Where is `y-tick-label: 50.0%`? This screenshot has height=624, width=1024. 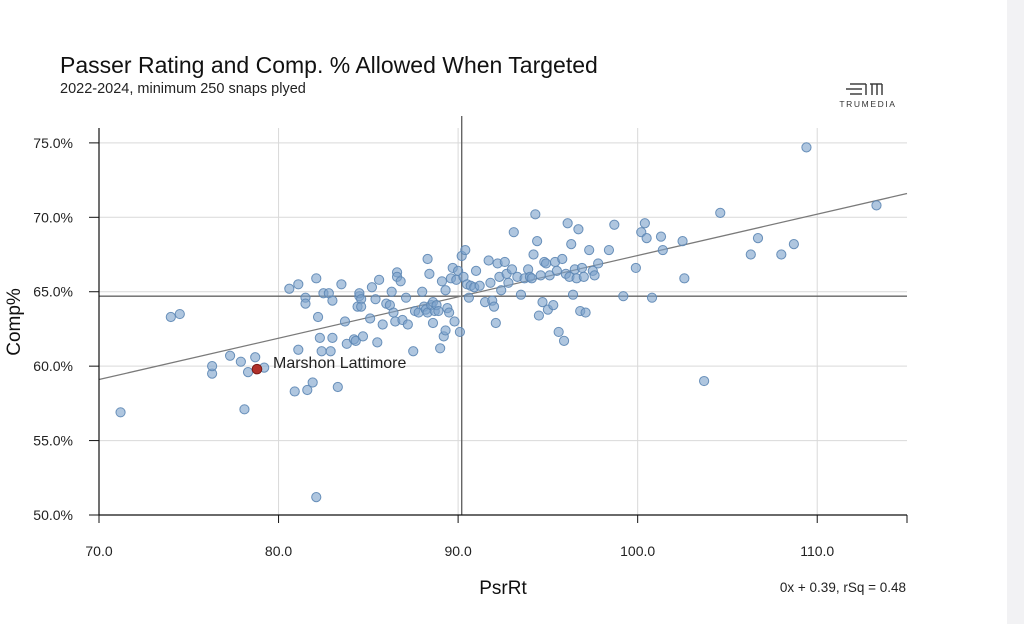 y-tick-label: 50.0% is located at coordinates (53, 515).